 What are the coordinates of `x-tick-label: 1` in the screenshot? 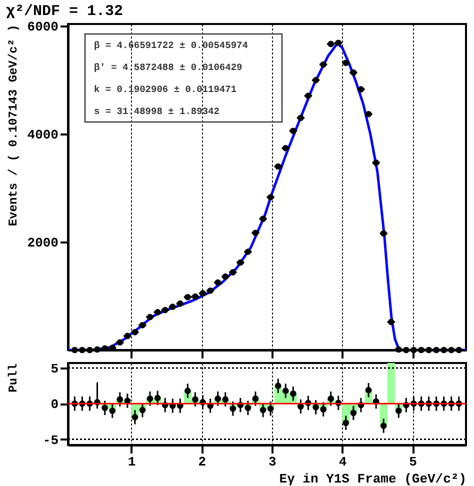 It's located at (132, 462).